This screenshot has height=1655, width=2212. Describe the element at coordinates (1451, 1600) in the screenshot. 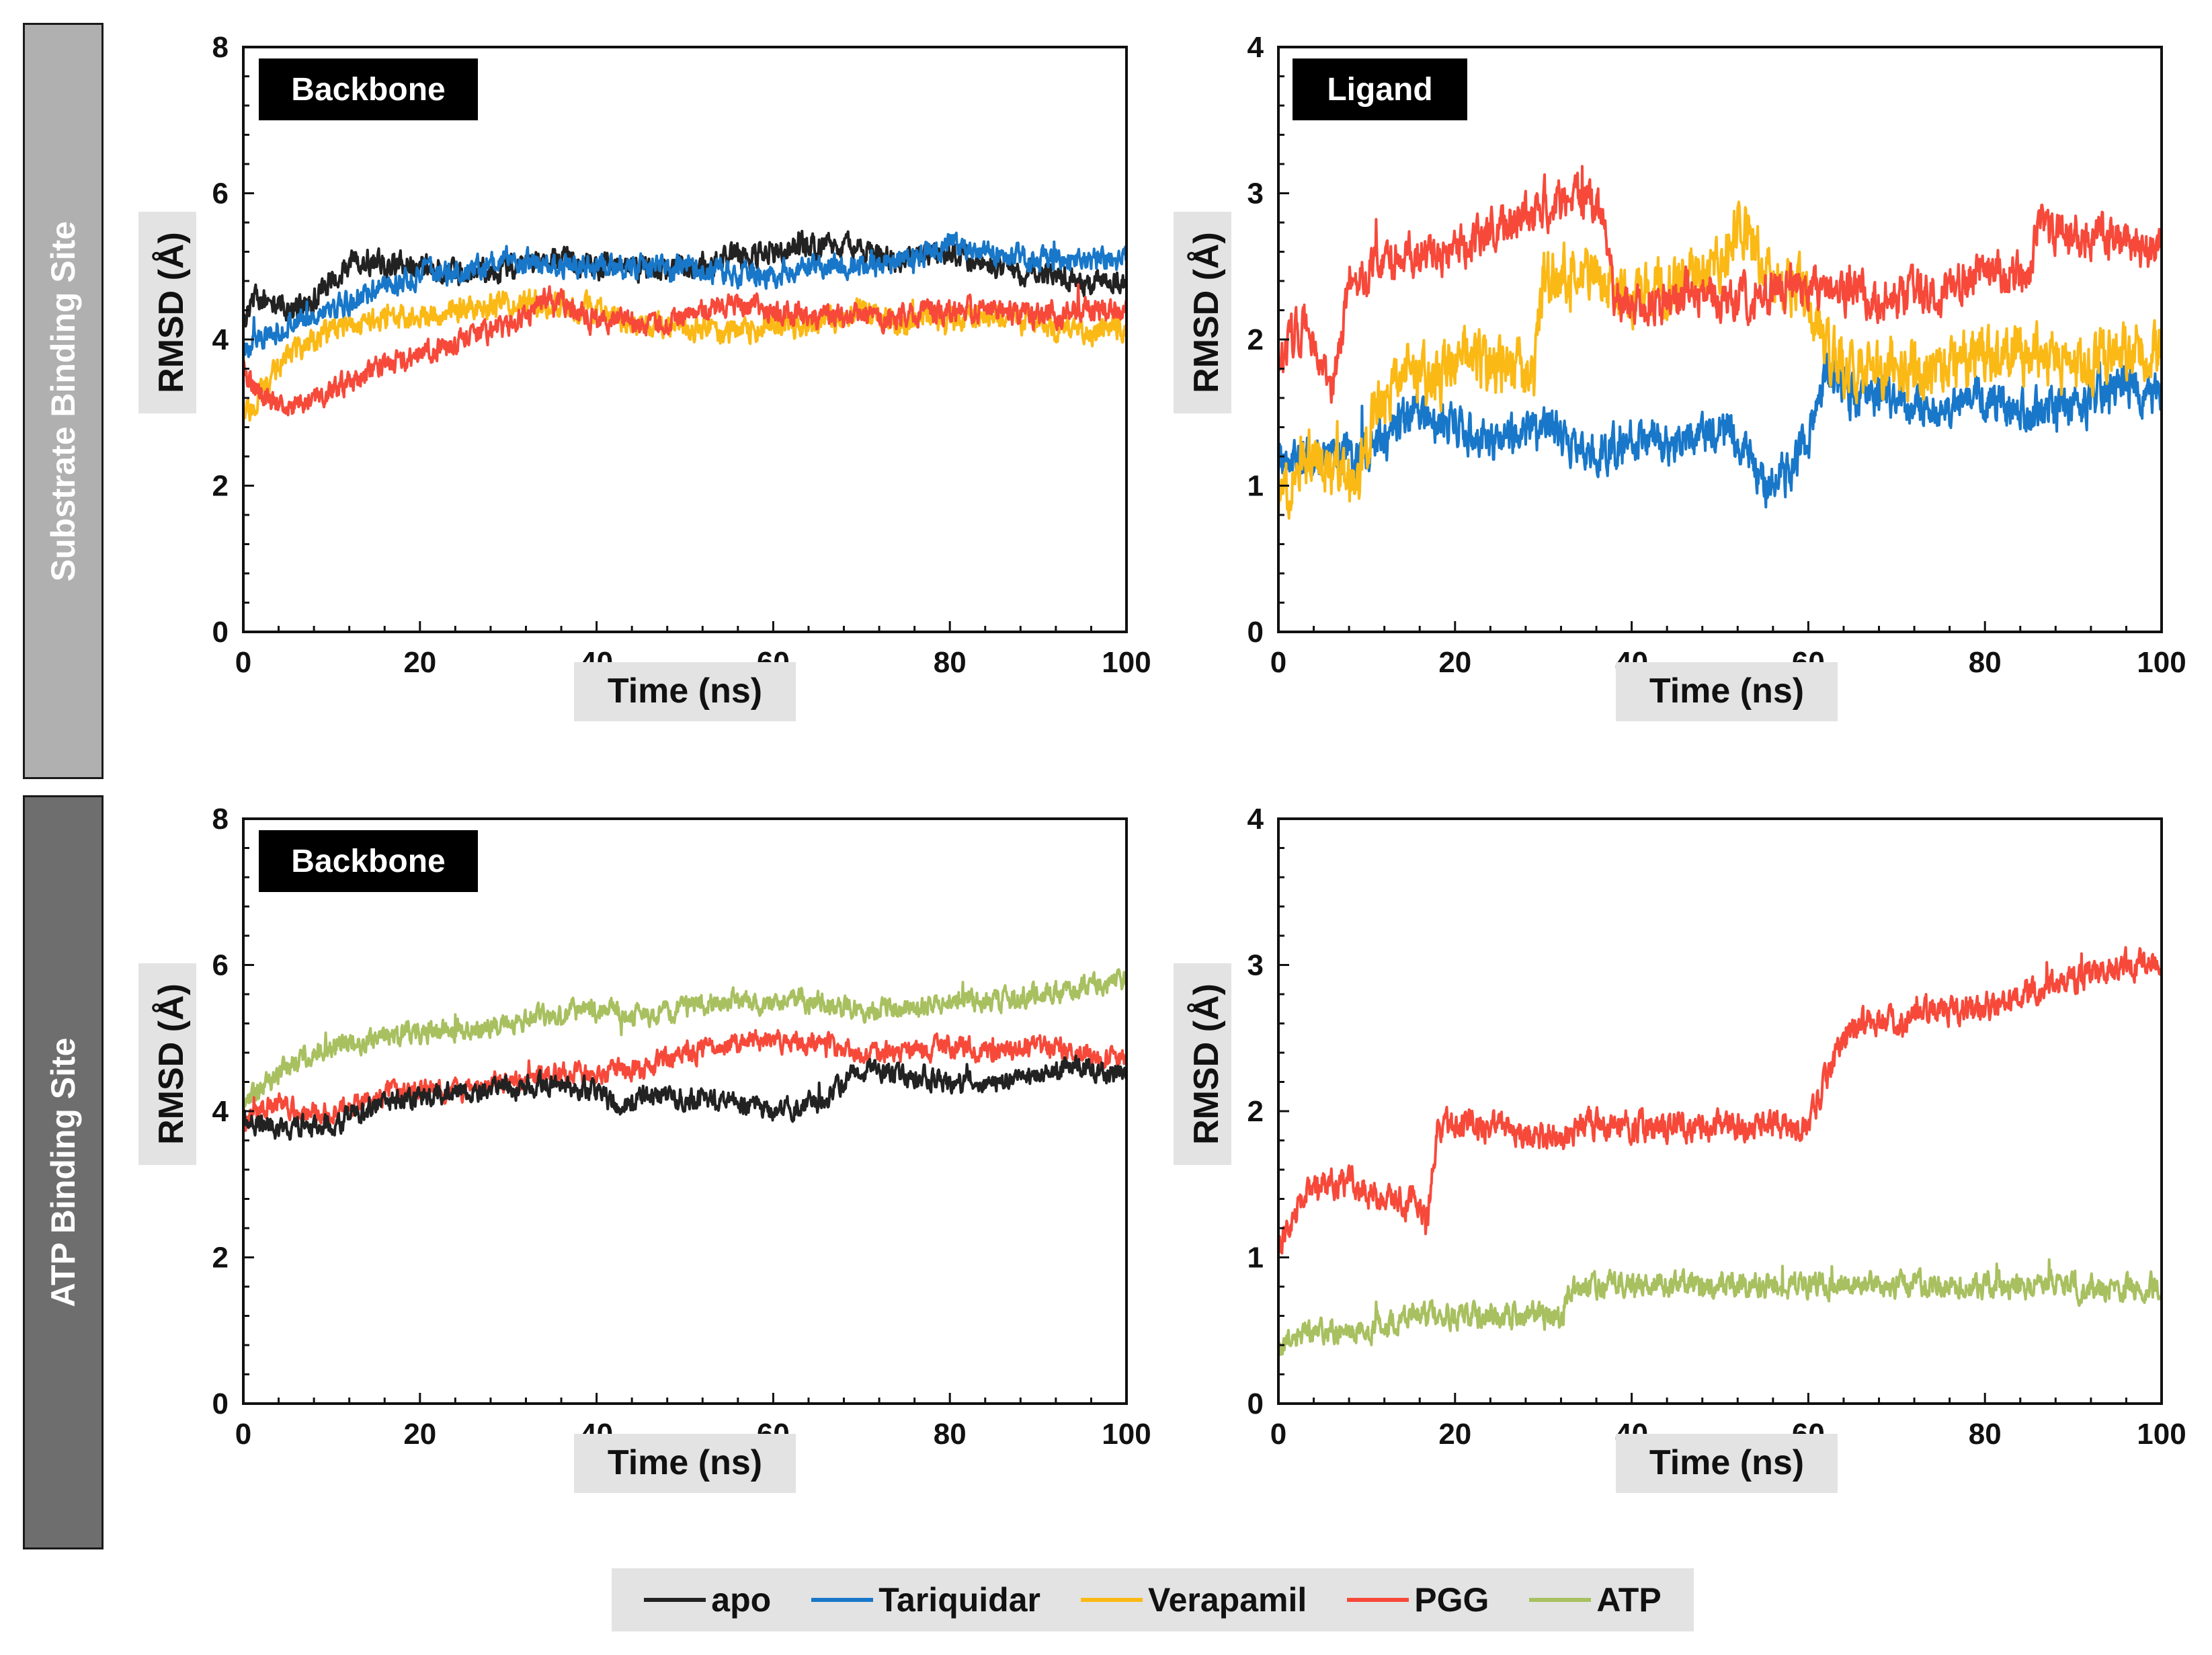

I see `legend-label-pgg: PGG` at that location.